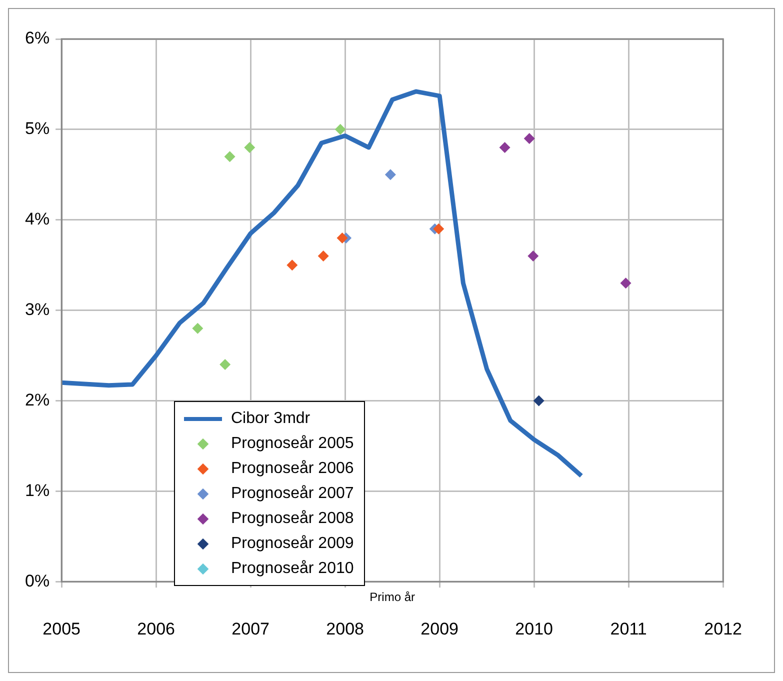 The width and height of the screenshot is (783, 681). What do you see at coordinates (292, 493) in the screenshot?
I see `legend-label: Prognoseår 2007` at bounding box center [292, 493].